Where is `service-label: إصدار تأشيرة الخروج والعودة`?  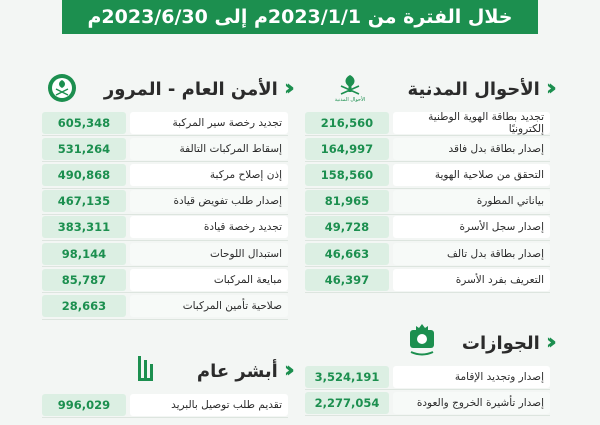 service-label: إصدار تأشيرة الخروج والعودة is located at coordinates (471, 402).